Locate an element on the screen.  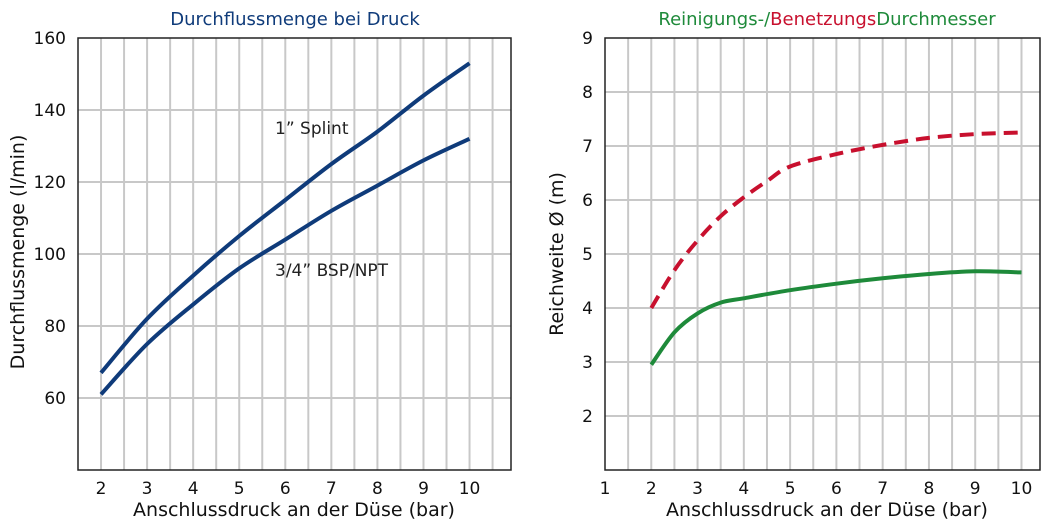
diameter-chart-y-ticks: 2 3 4 5 6 7 8 9 is located at coordinates (587, 228).